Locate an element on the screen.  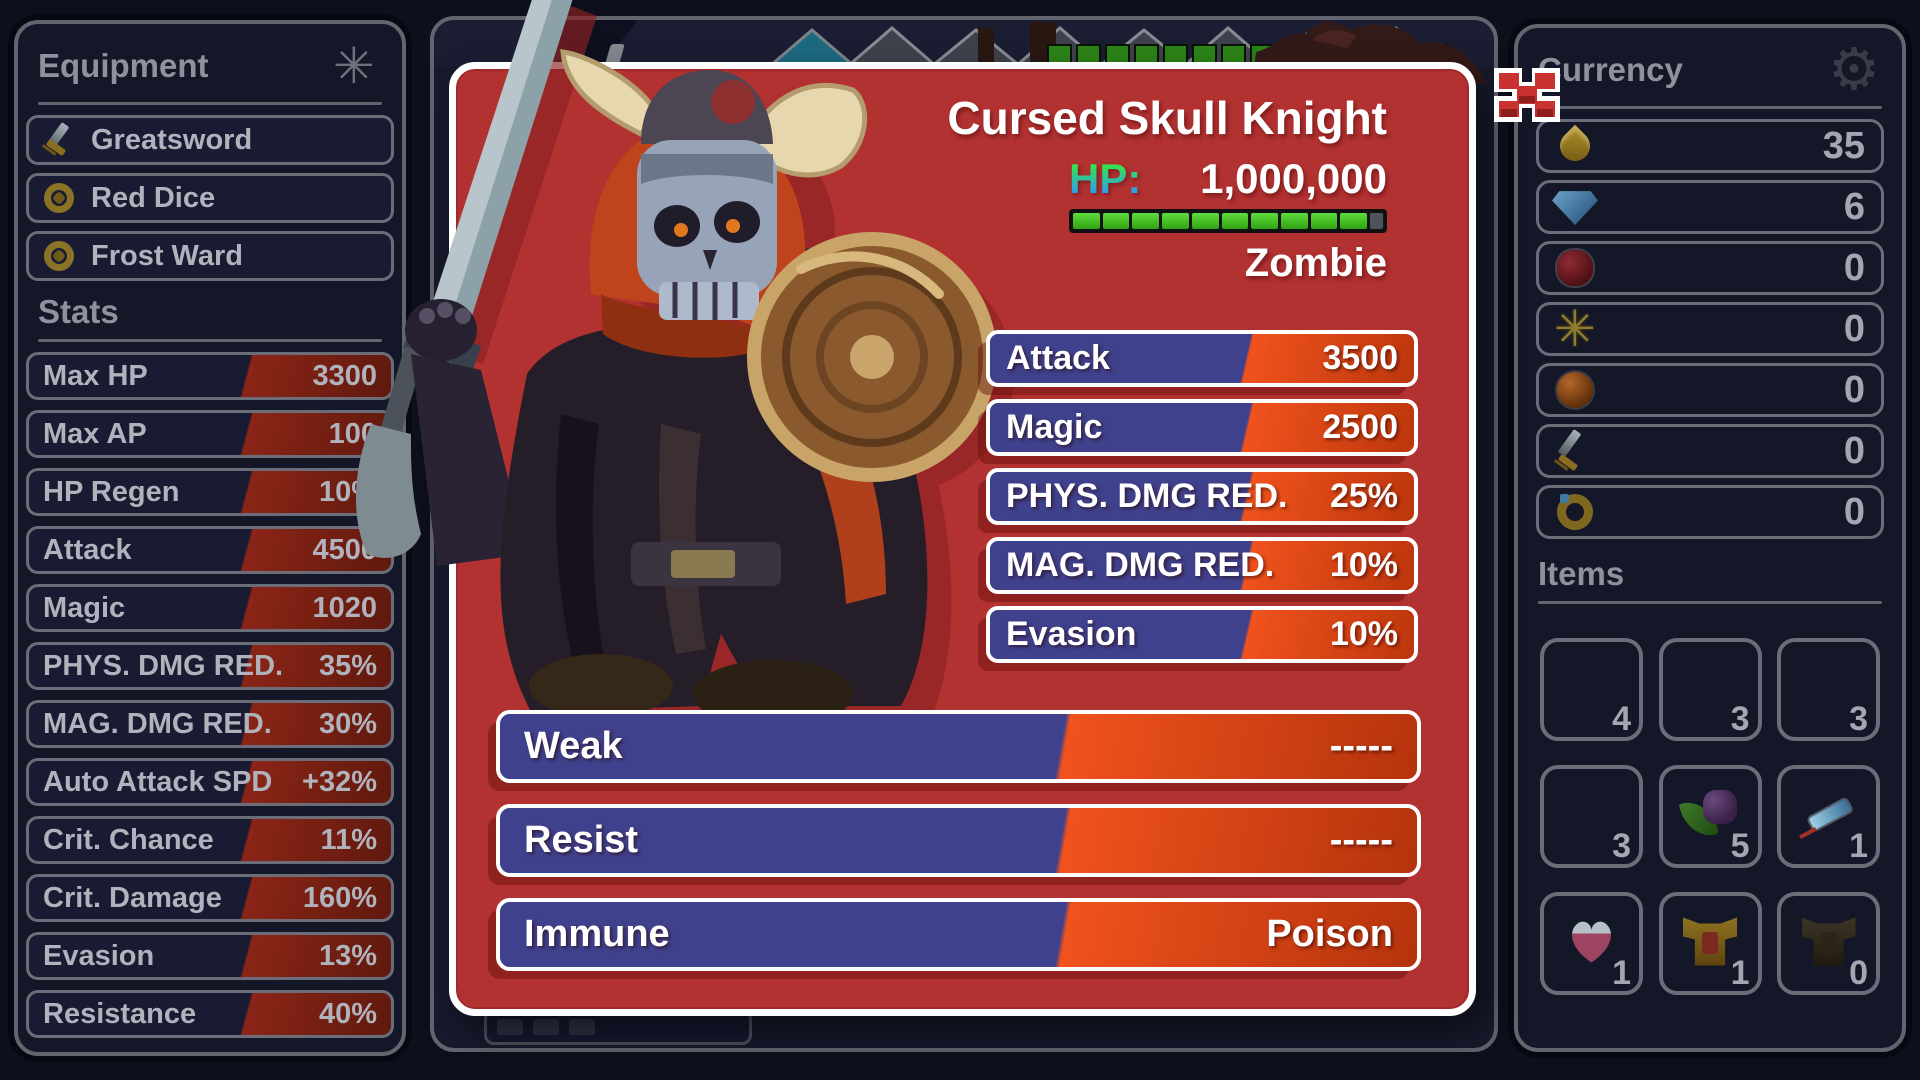
stat-label: Max AP is located at coordinates (95, 433).